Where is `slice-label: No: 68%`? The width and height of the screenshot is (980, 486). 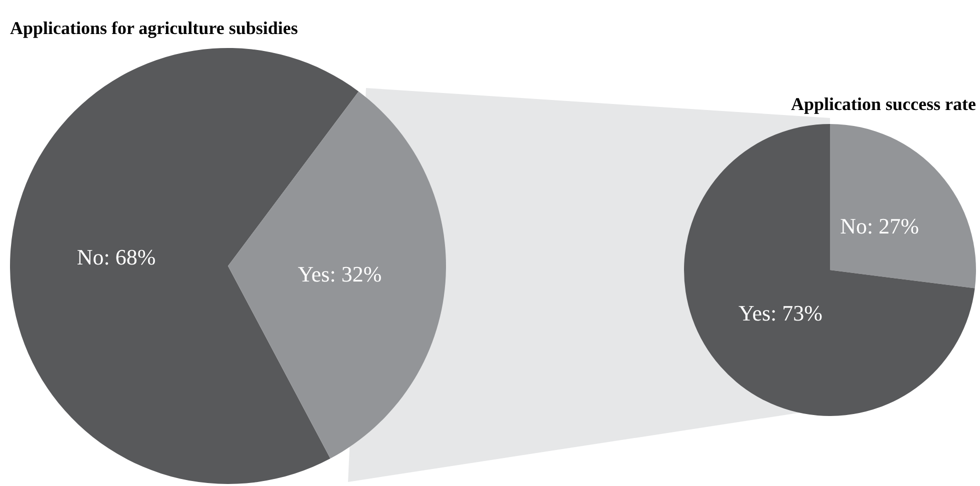
slice-label: No: 68% is located at coordinates (116, 257).